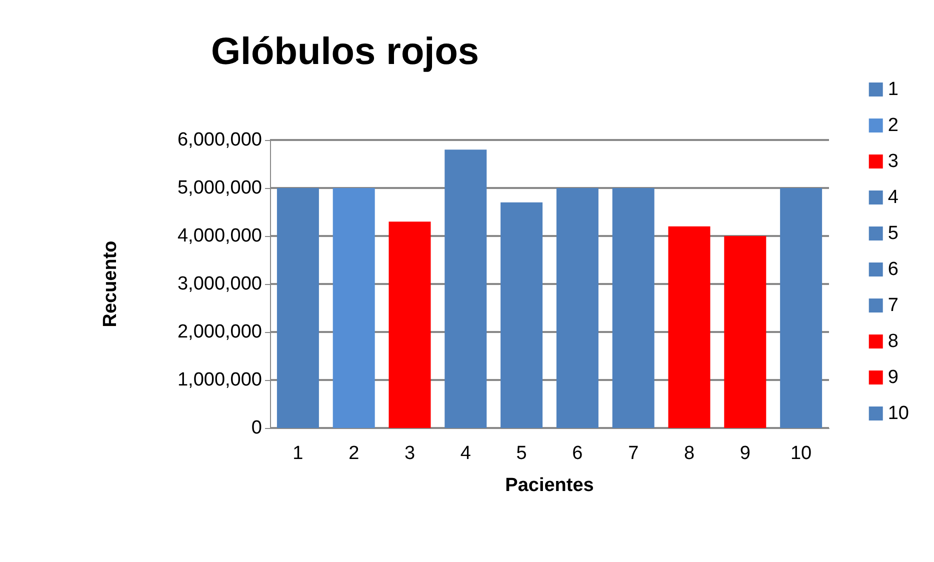 The height and width of the screenshot is (562, 934). I want to click on y-tick-label: 6,000,000, so click(219, 140).